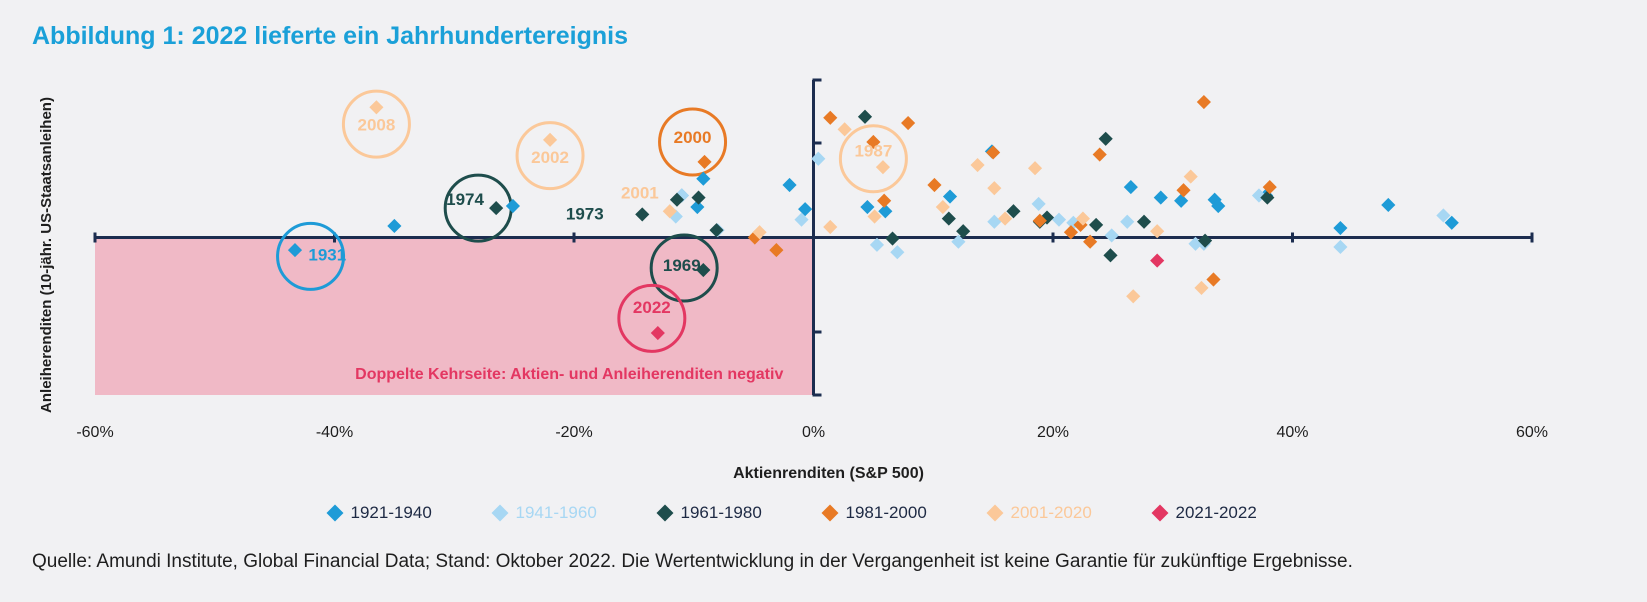  Describe the element at coordinates (1053, 432) in the screenshot. I see `x-tick-label: 20%` at that location.